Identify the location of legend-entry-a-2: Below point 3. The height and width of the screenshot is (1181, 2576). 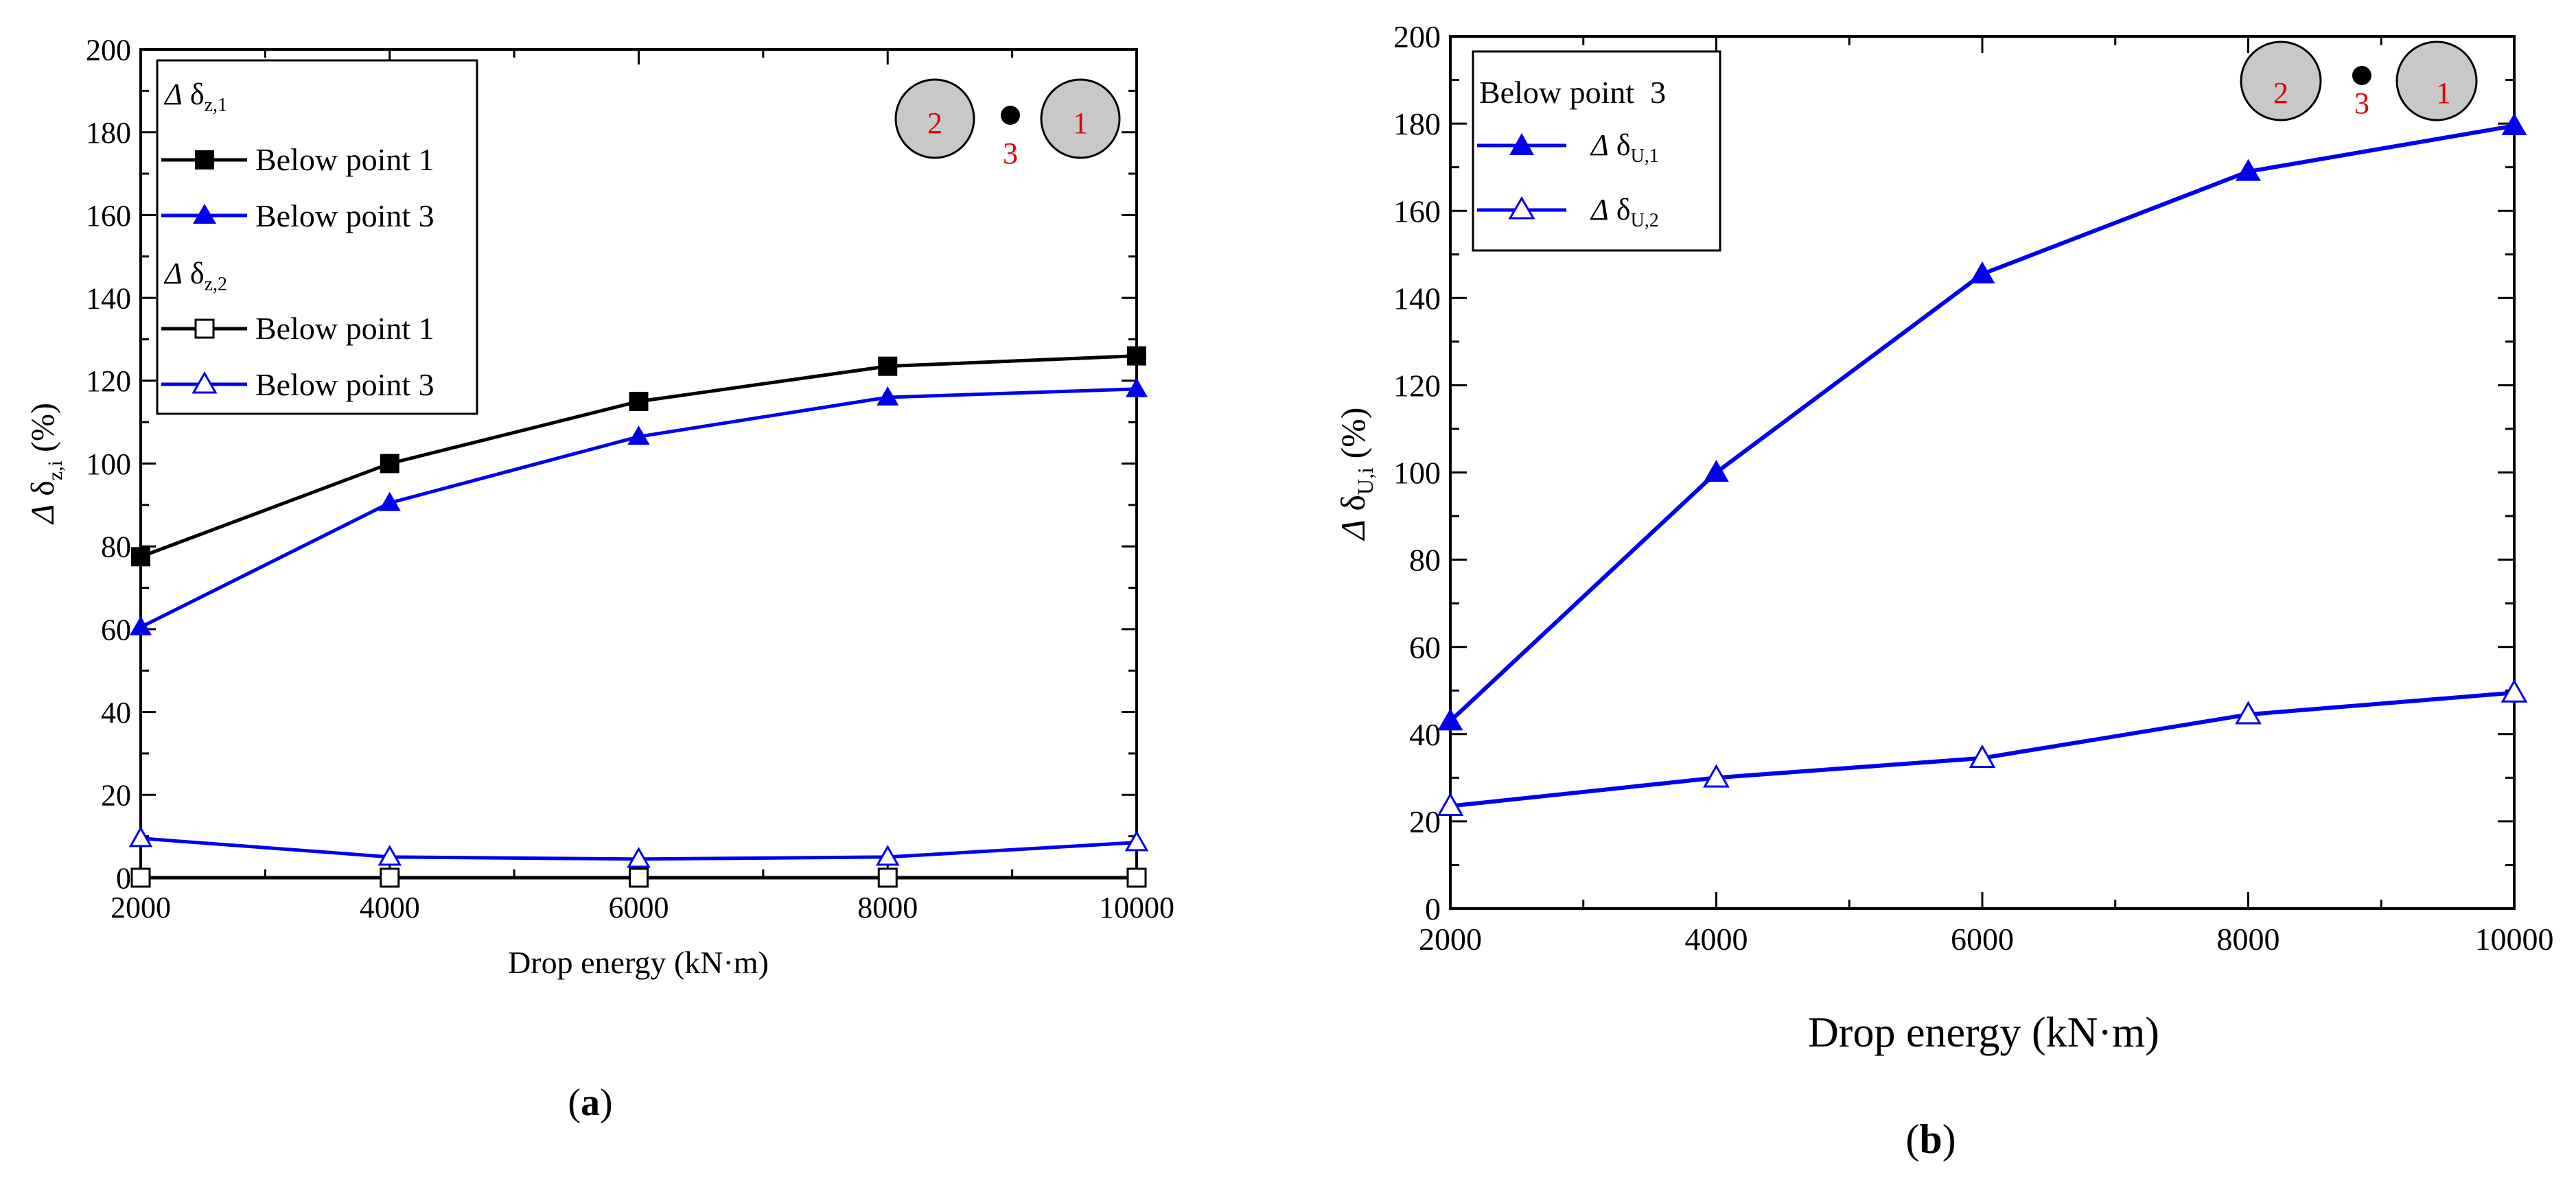
(297, 215).